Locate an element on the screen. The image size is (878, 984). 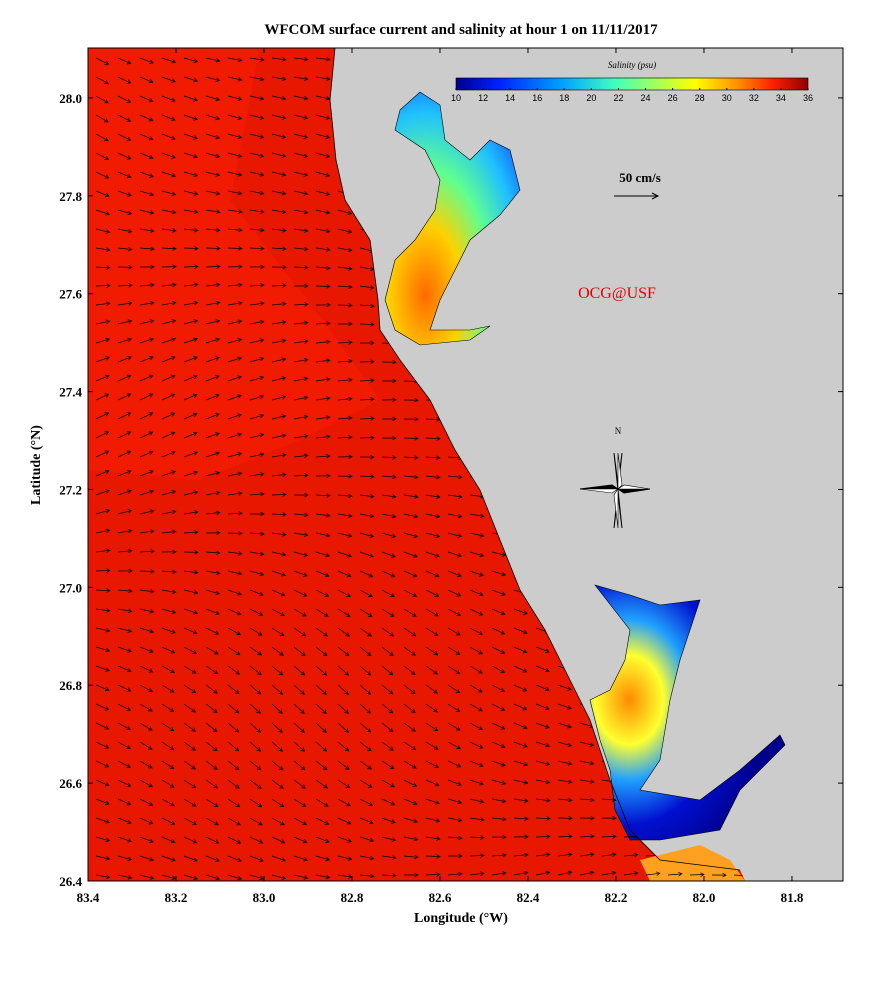
x-axis-label: Longitude (°W) is located at coordinates (461, 918).